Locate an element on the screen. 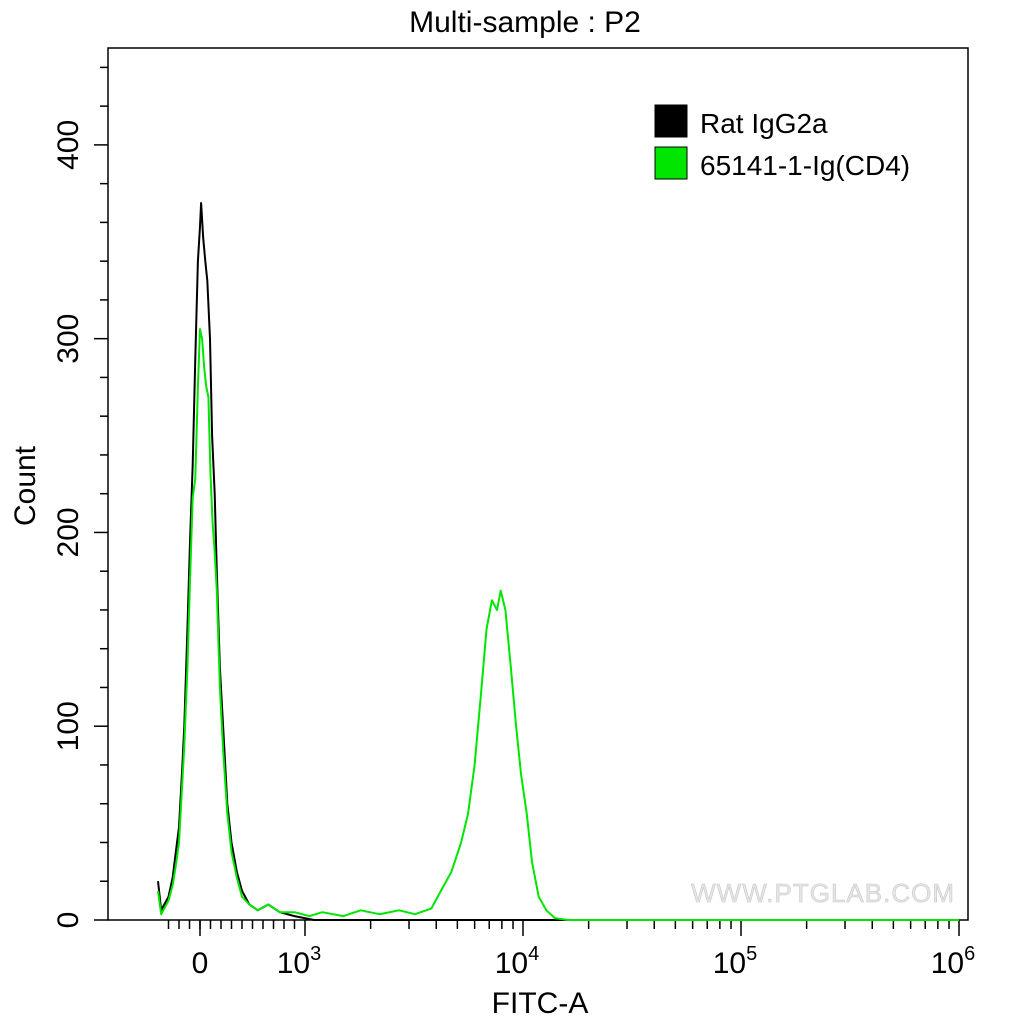 The height and width of the screenshot is (1024, 1011). legend-swatch-rat-igg2a is located at coordinates (671, 121).